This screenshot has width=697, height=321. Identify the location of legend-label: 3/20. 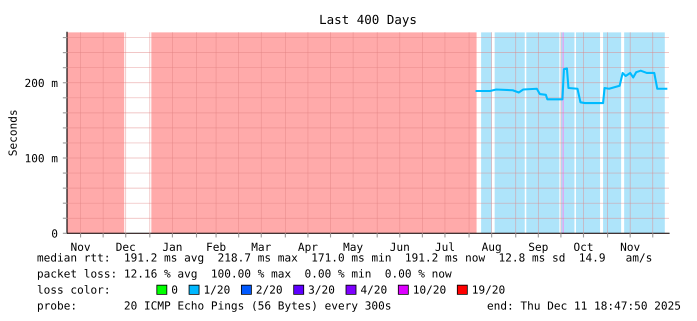
(321, 290).